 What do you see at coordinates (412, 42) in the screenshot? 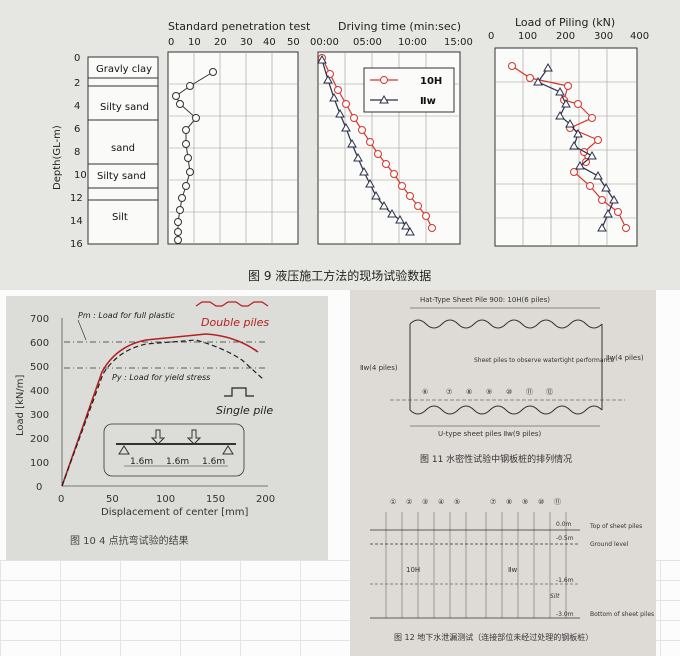
I see `svg-text: 10:00` at bounding box center [412, 42].